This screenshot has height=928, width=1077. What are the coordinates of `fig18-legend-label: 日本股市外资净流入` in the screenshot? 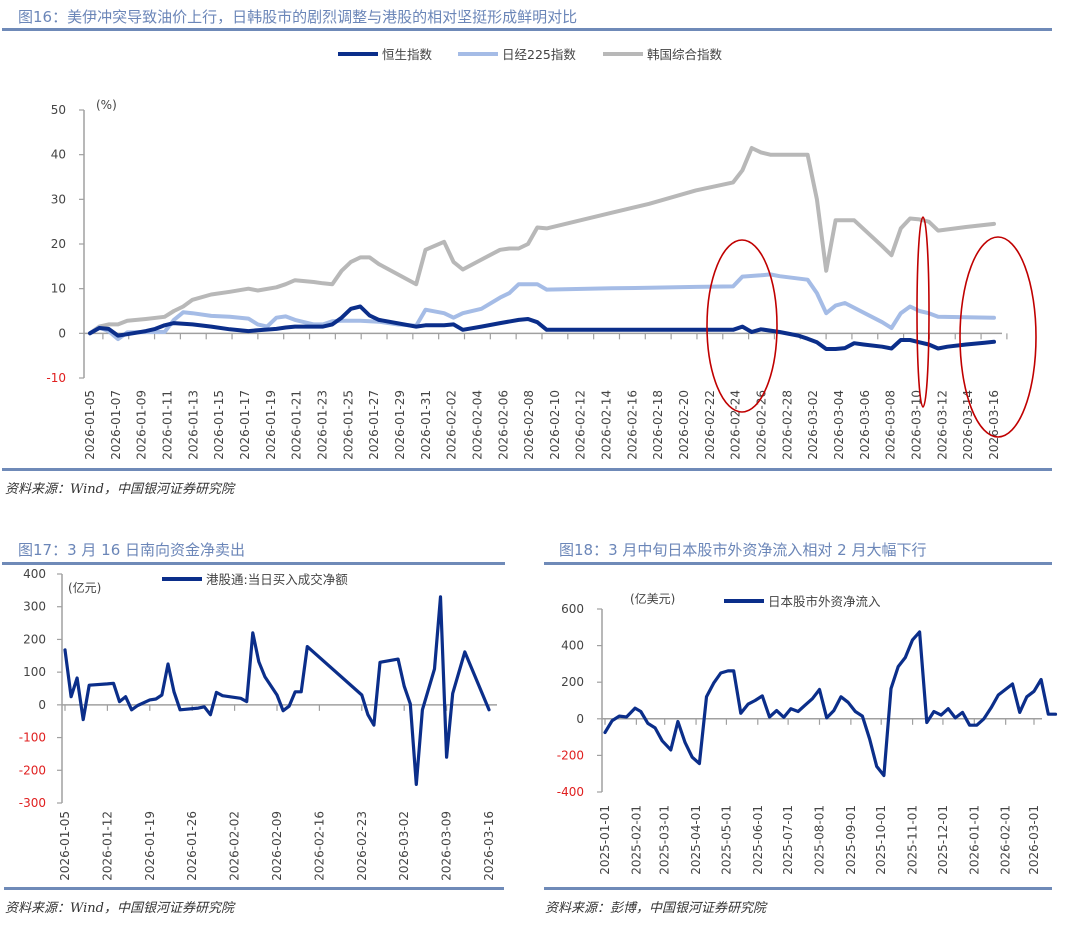 It's located at (824, 601).